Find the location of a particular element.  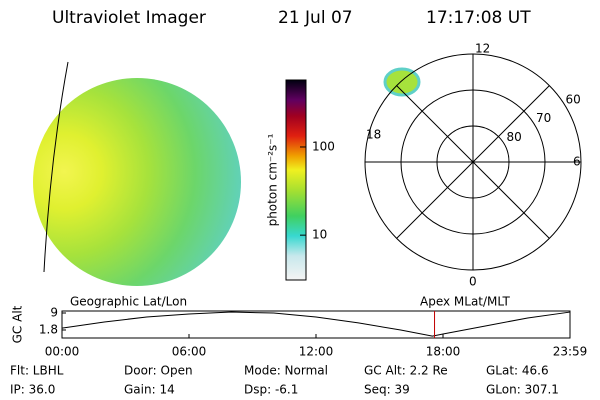

lat-label: 80 is located at coordinates (514, 137).